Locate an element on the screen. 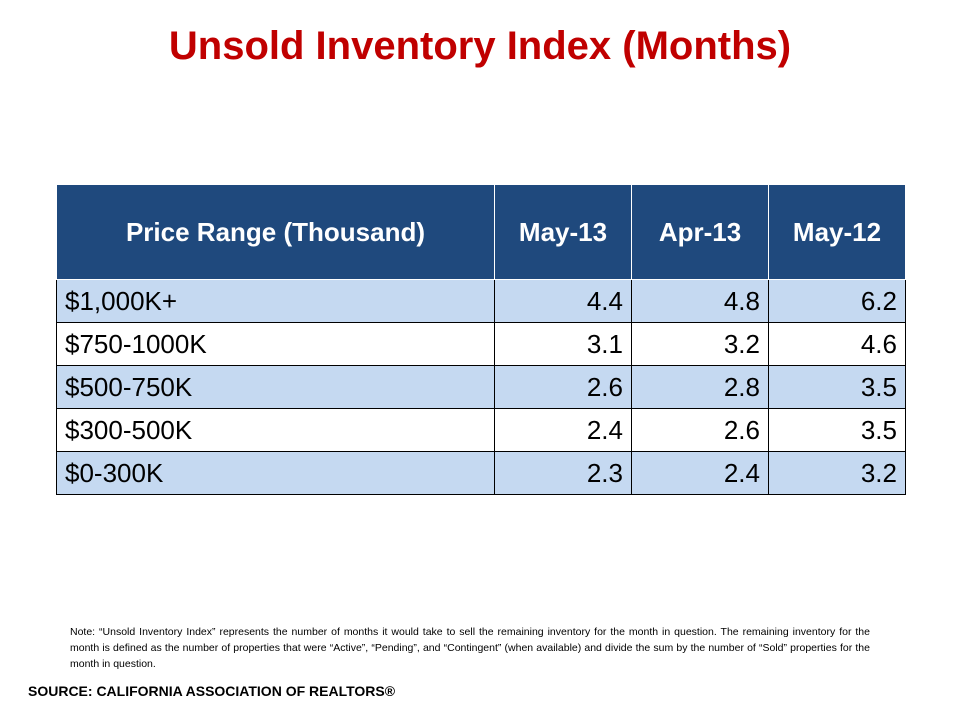 The width and height of the screenshot is (960, 720). table-row: $500-750K 2.6 2.8 3.5 is located at coordinates (481, 387).